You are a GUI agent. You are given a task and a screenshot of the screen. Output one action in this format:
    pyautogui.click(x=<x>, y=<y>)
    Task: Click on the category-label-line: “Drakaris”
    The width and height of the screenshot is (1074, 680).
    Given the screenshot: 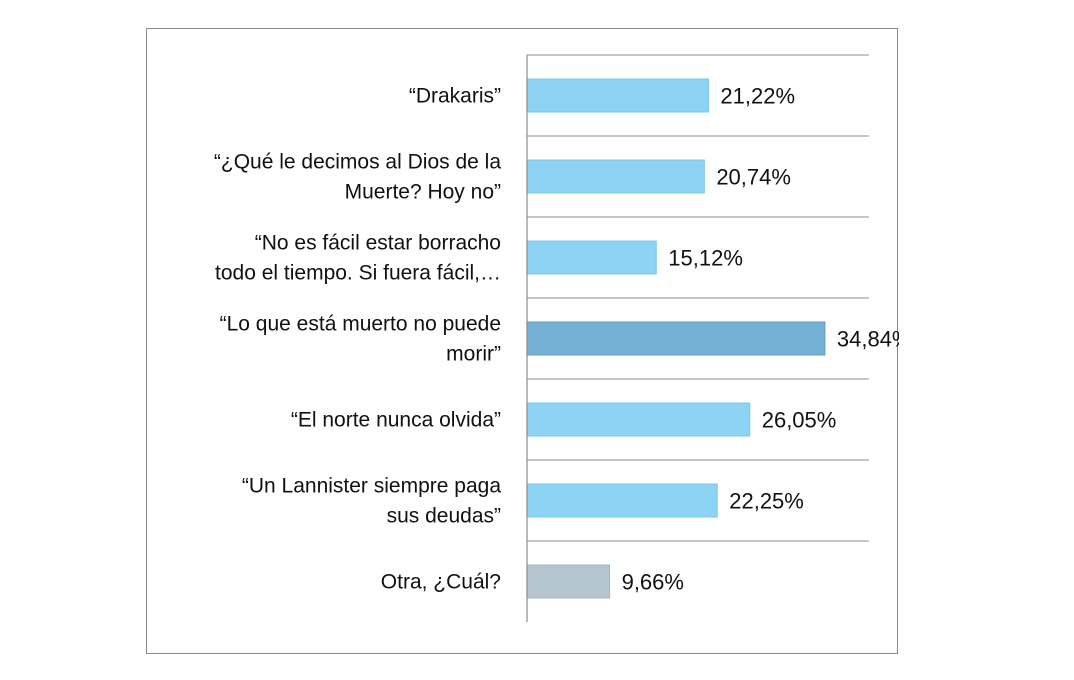 What is the action you would take?
    pyautogui.click(x=455, y=96)
    